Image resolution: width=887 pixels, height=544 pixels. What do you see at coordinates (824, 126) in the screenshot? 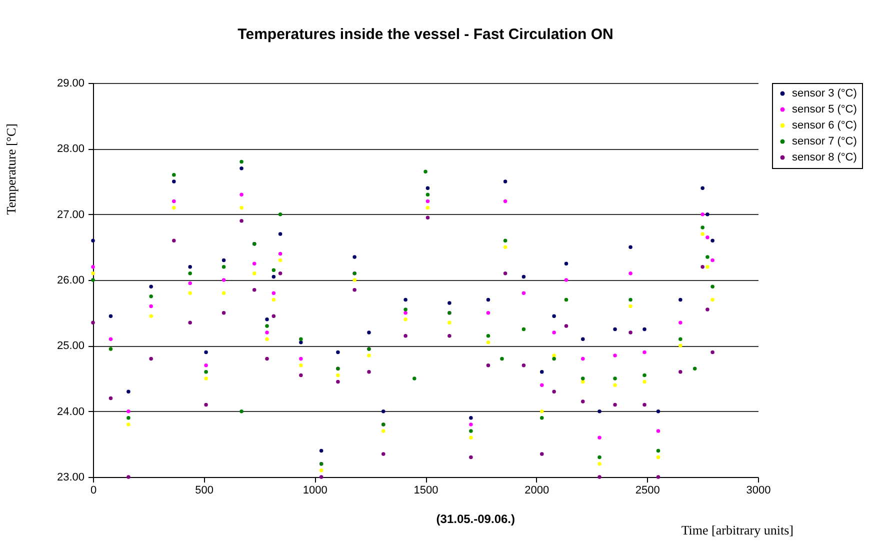
I see `legend-label: sensor 6 (°C)` at bounding box center [824, 126].